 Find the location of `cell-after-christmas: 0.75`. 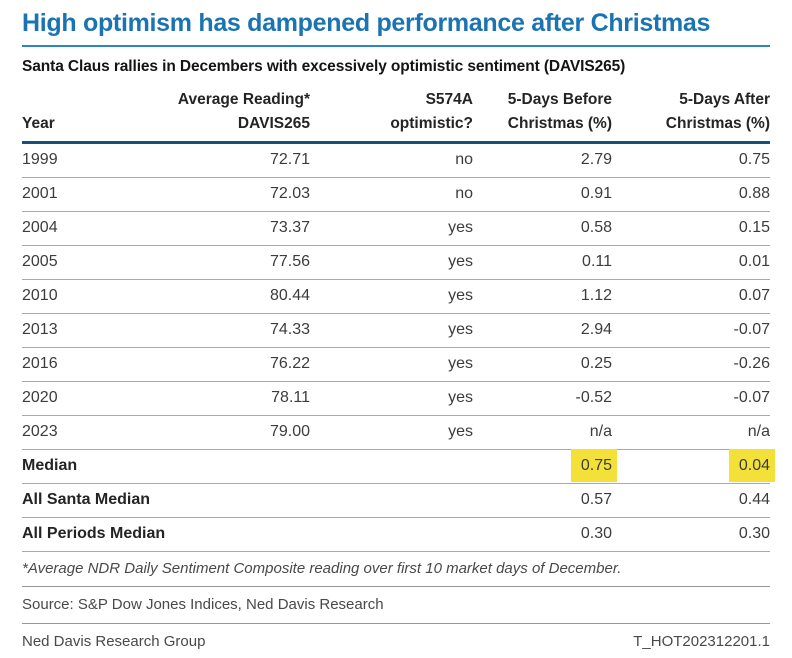

cell-after-christmas: 0.75 is located at coordinates (691, 160).